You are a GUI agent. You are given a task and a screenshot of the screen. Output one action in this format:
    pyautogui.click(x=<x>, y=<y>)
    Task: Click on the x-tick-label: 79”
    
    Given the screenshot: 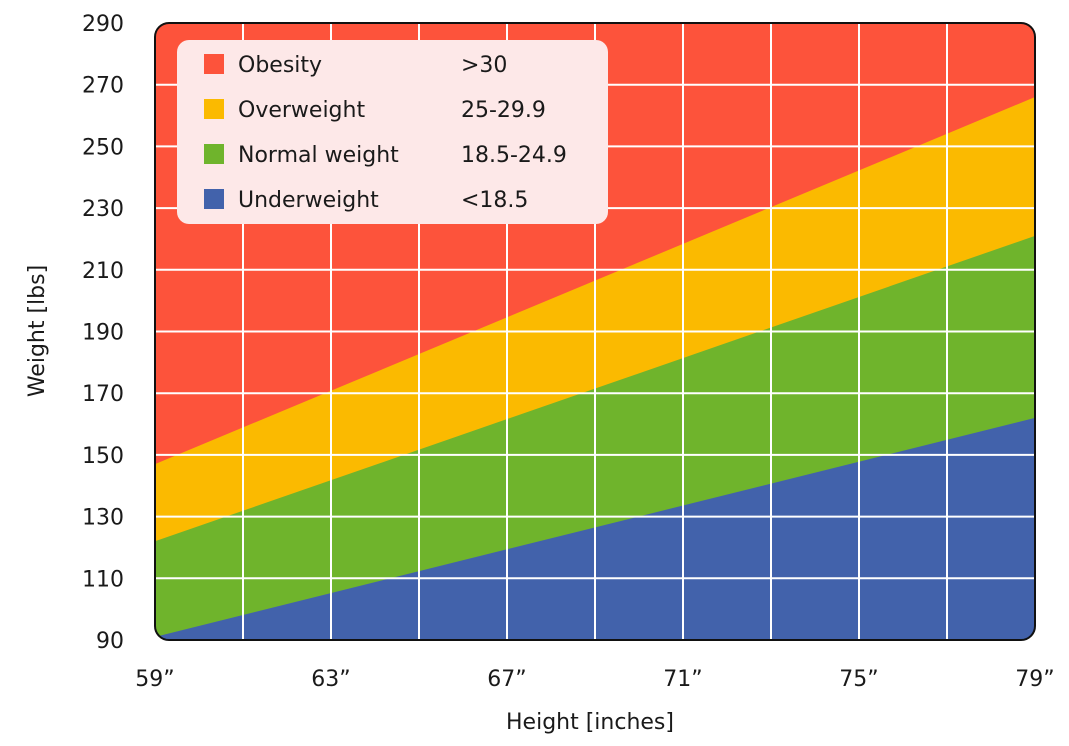 What is the action you would take?
    pyautogui.click(x=1034, y=679)
    